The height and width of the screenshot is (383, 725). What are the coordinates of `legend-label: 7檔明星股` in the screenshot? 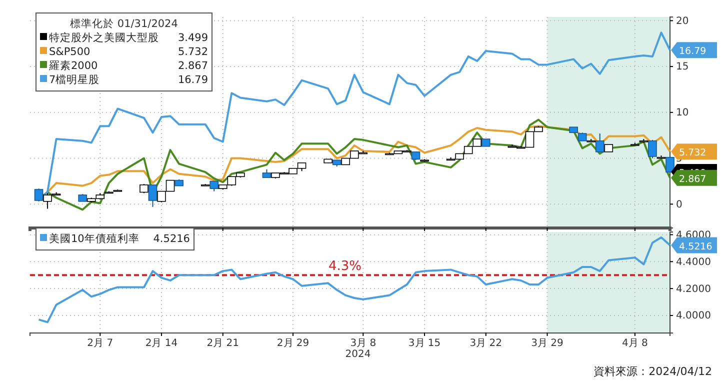 It's located at (74, 80).